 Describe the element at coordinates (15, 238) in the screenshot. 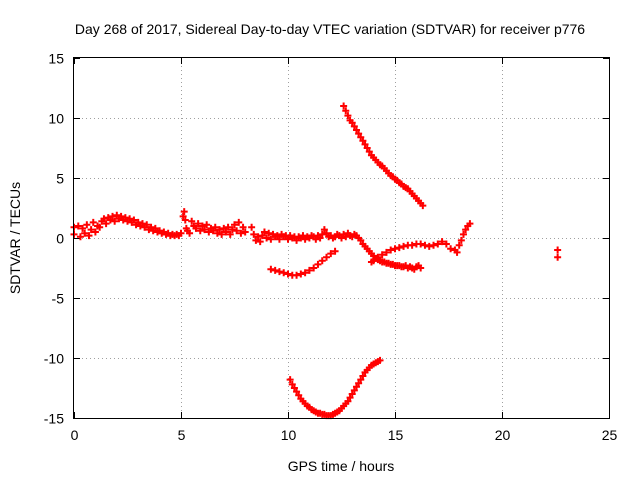

I see `y-axis-label: SDTVAR / TECUs` at that location.